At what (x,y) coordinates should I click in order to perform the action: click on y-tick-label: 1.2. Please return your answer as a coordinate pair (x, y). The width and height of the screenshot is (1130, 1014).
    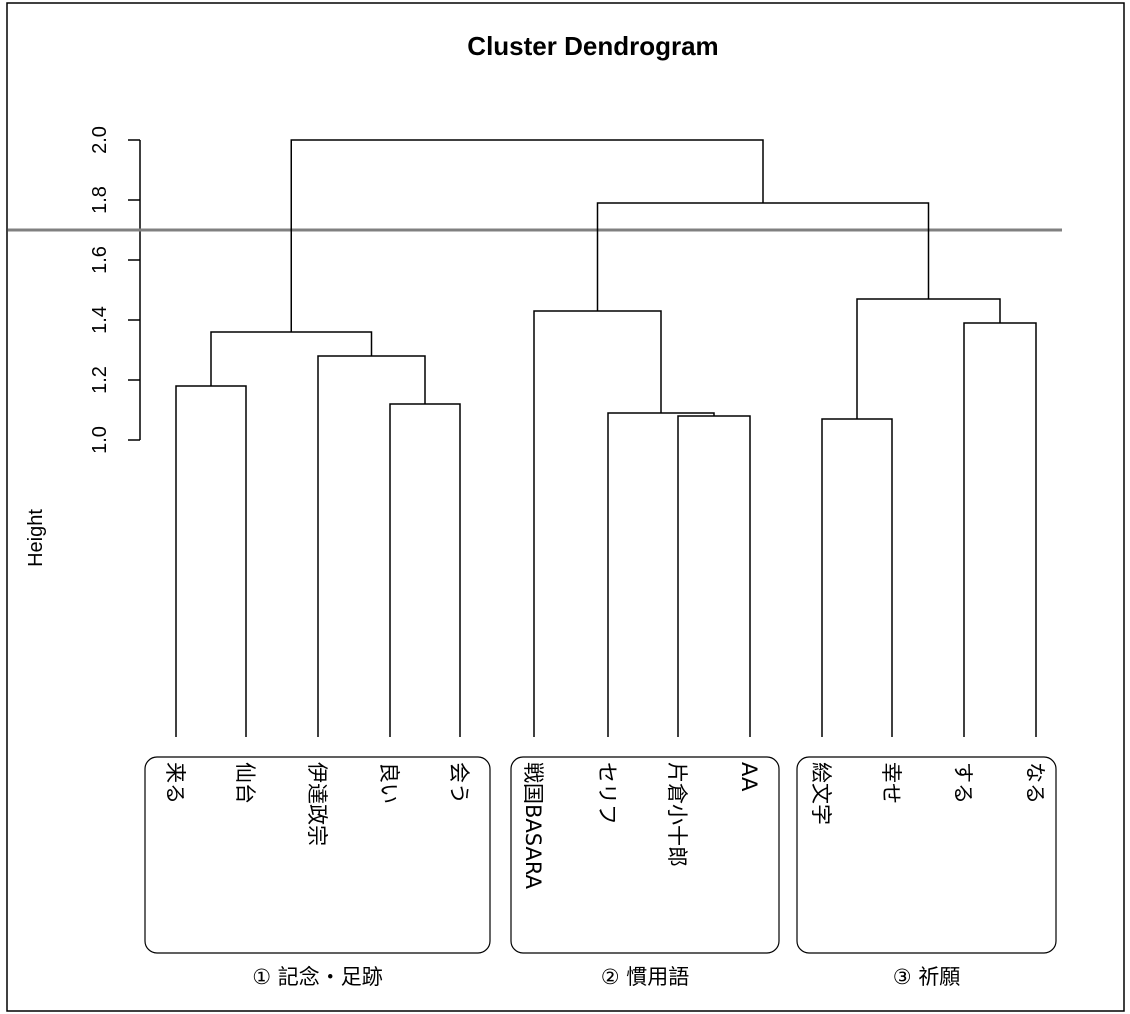
    Looking at the image, I should click on (100, 380).